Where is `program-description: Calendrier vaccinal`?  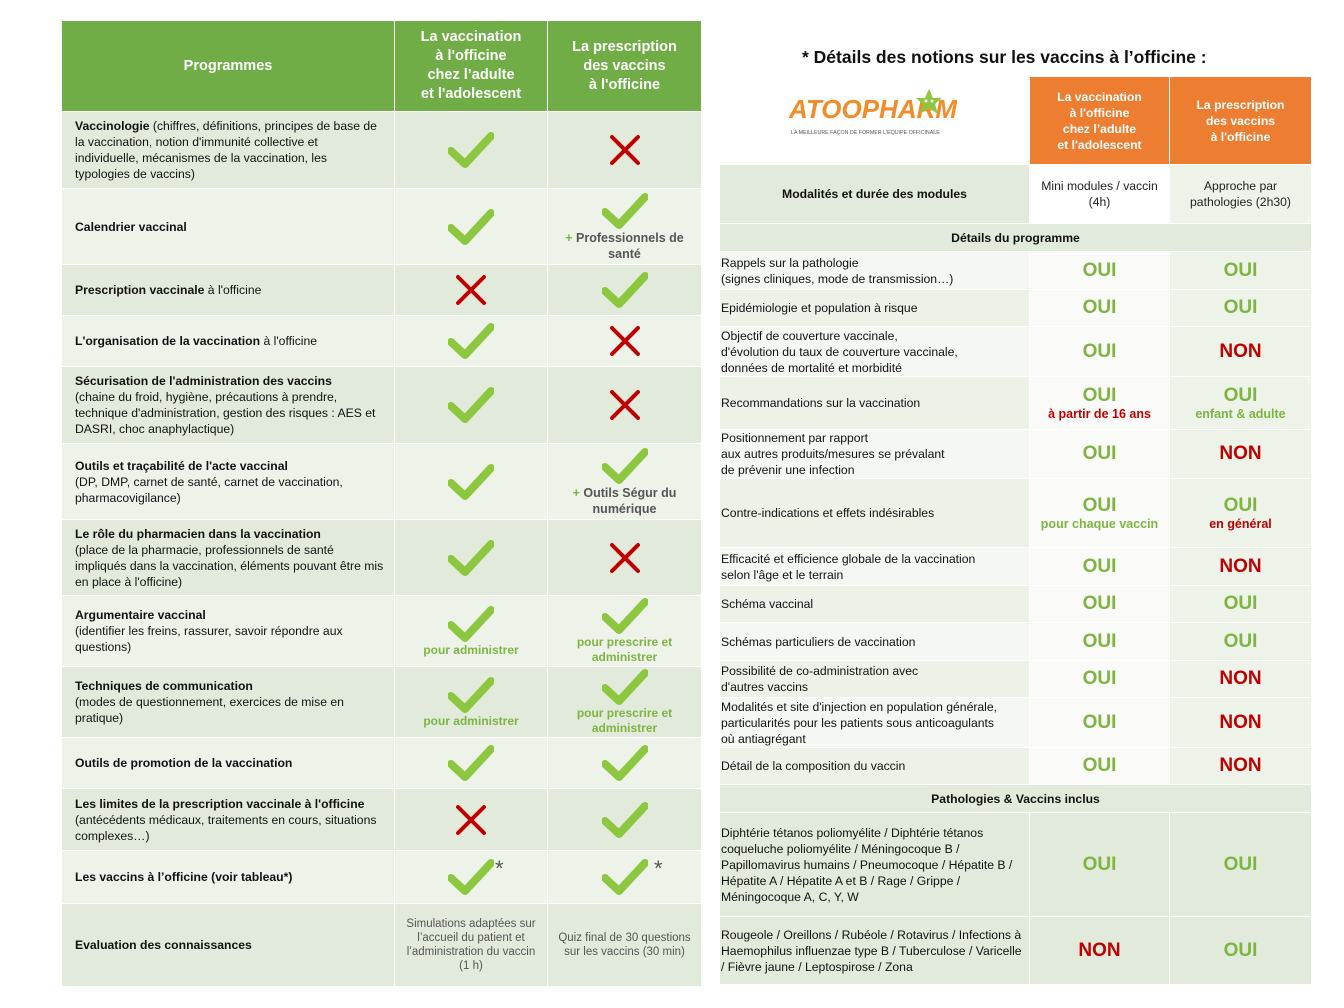 program-description: Calendrier vaccinal is located at coordinates (228, 226).